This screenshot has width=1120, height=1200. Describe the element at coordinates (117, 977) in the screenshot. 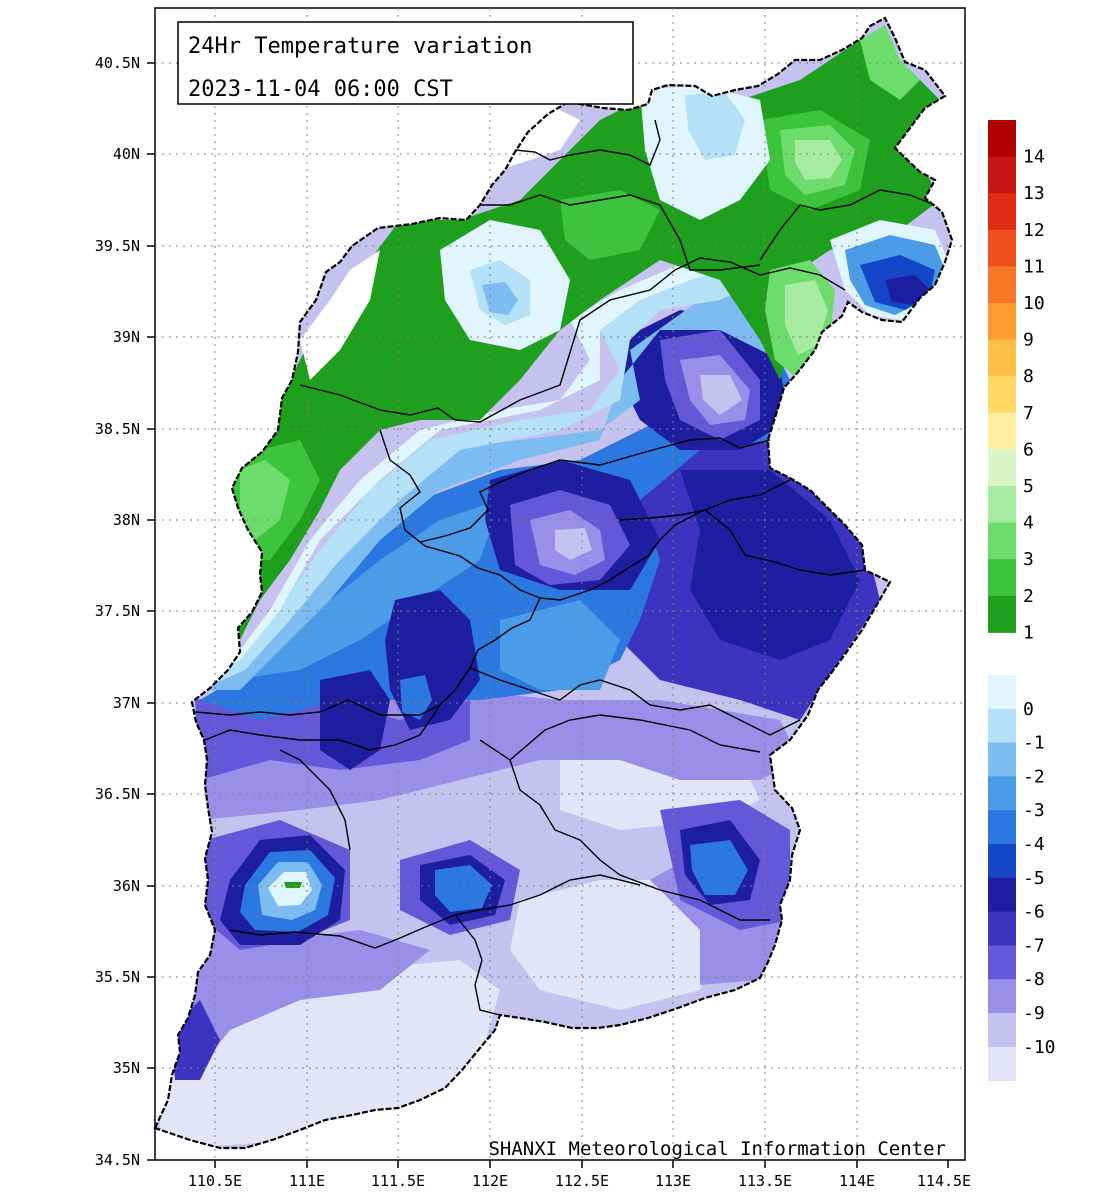

I see `lat-label: 35.5N` at that location.